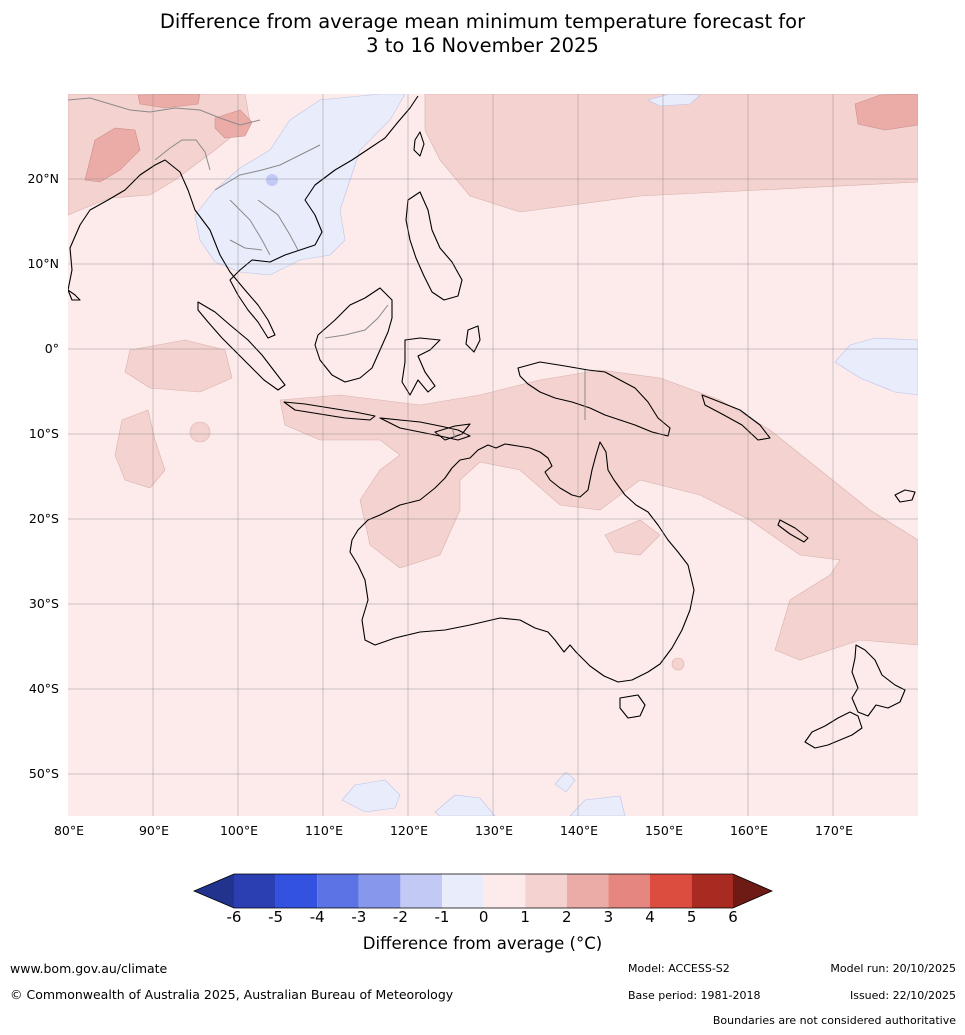 This screenshot has width=965, height=1035. Describe the element at coordinates (525, 917) in the screenshot. I see `colorbar-tick-label: 1` at that location.